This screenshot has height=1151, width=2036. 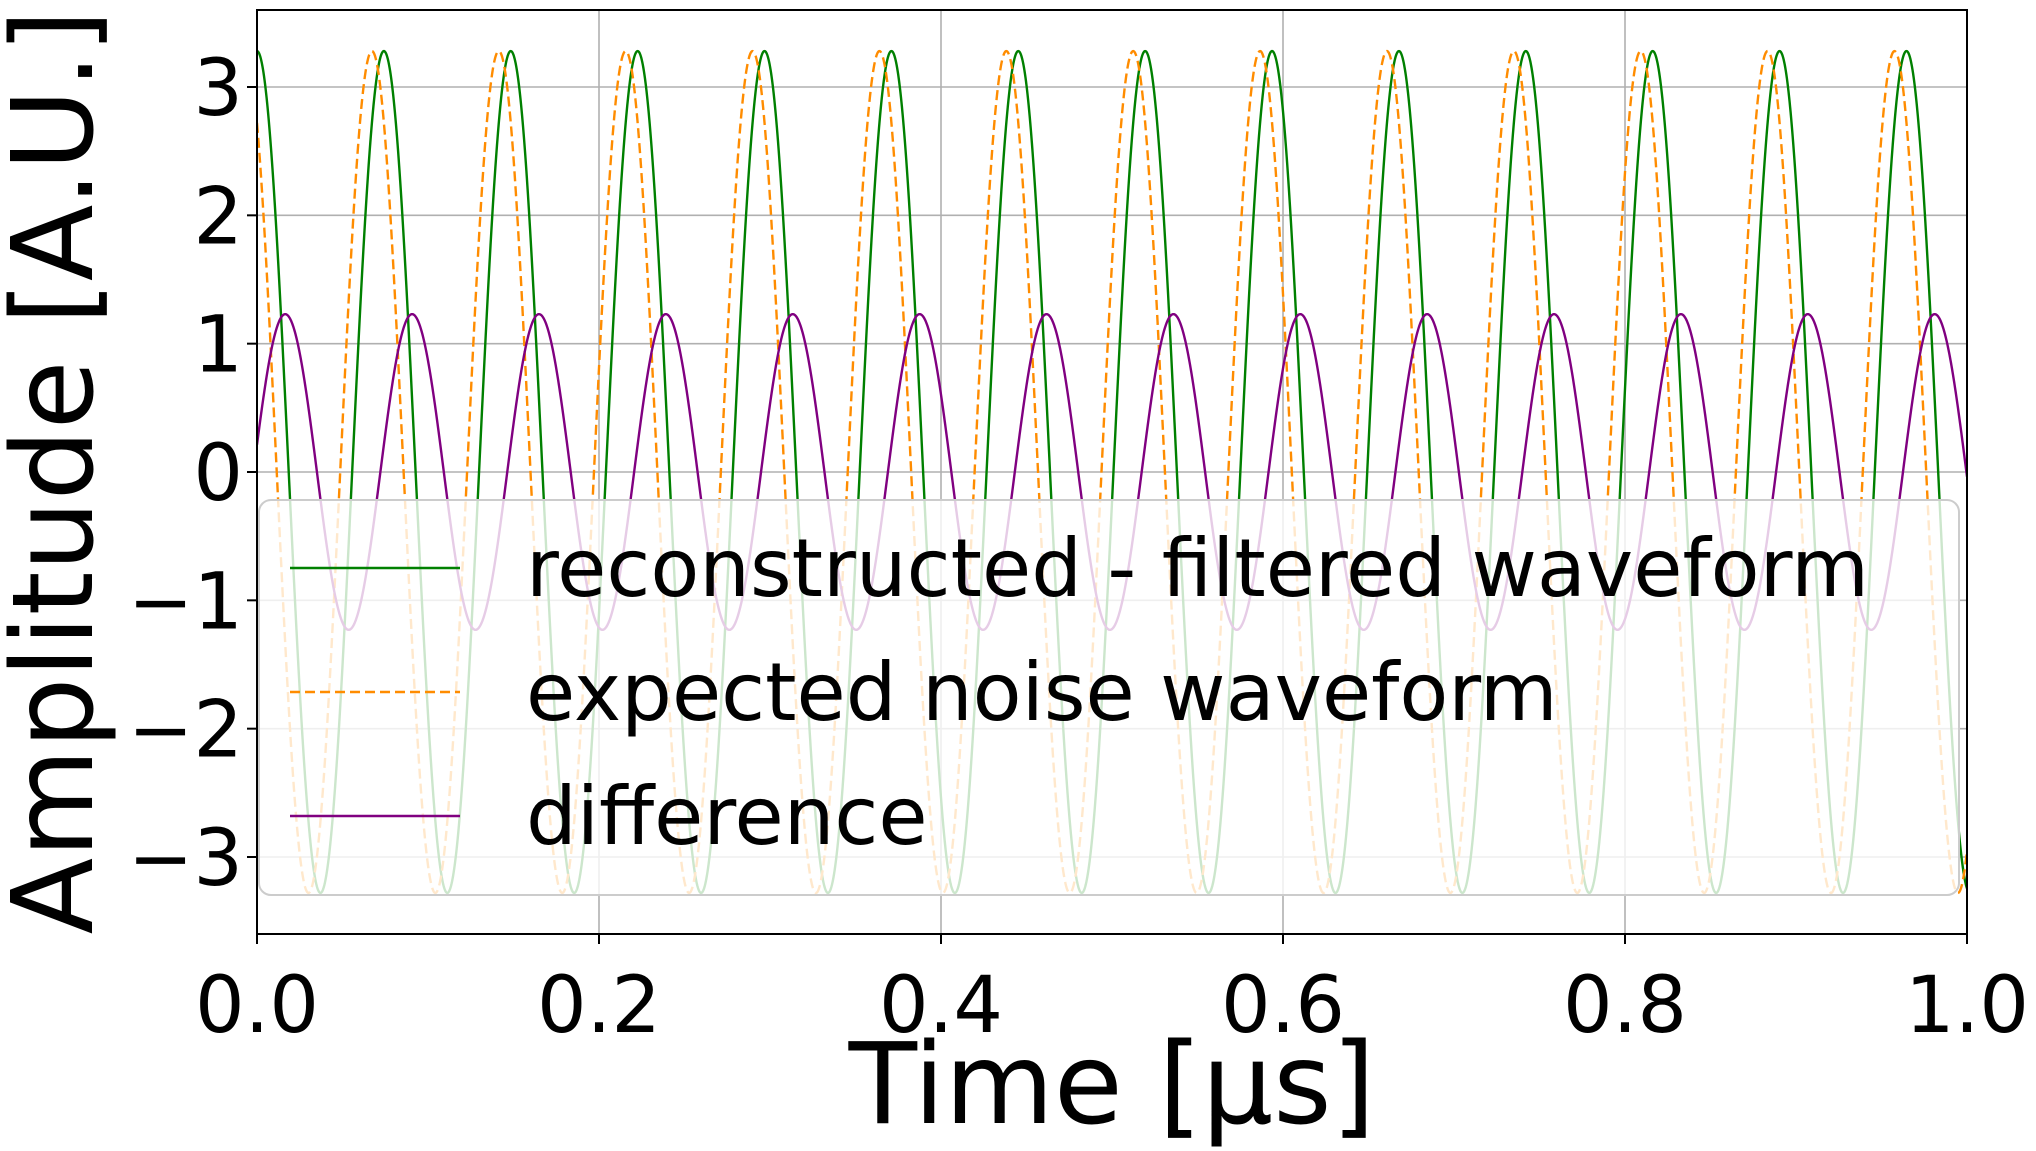 I want to click on y-tick-label: −2, so click(x=185, y=731).